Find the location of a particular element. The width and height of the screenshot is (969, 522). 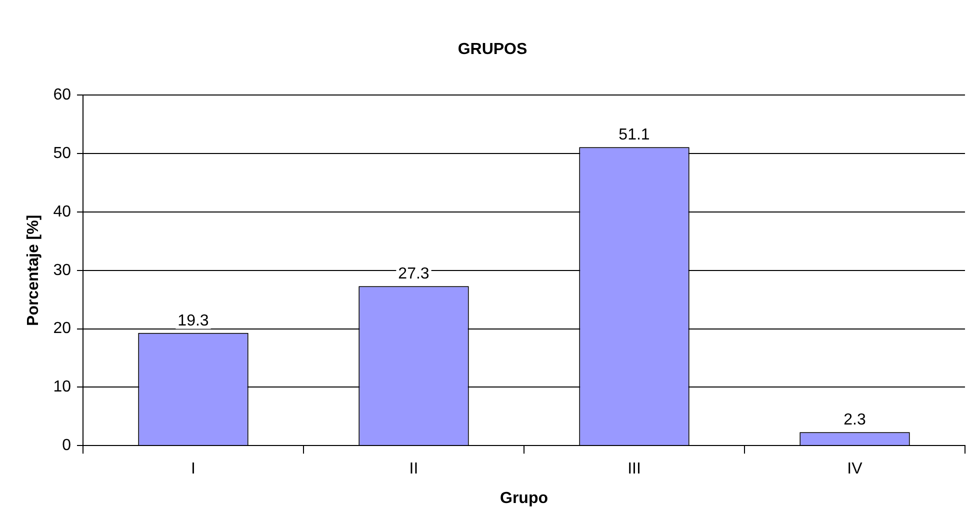

chart-title: GRUPOS is located at coordinates (493, 49).